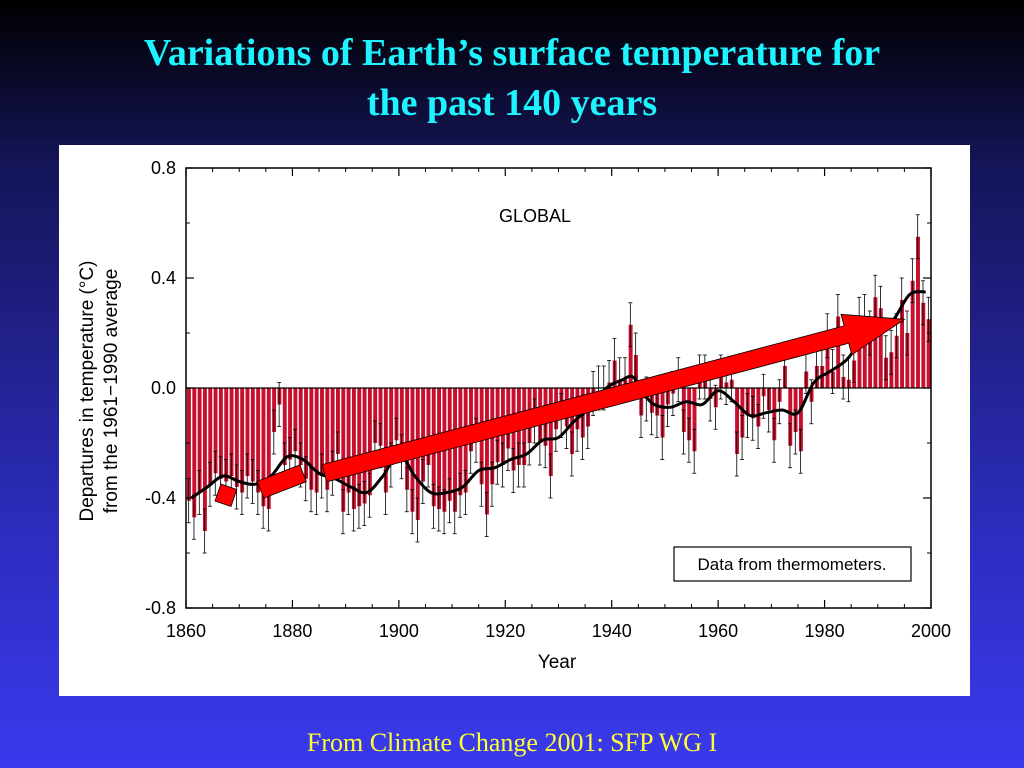  I want to click on bar-1981, so click(827, 361).